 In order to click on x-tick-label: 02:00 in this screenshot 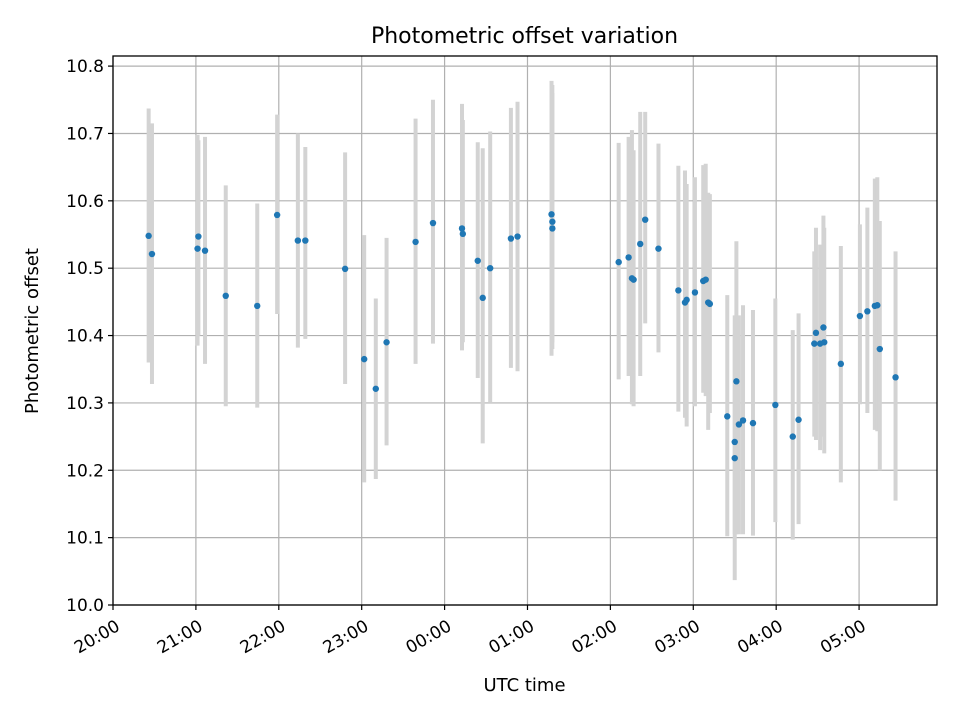, I will do `click(594, 637)`.